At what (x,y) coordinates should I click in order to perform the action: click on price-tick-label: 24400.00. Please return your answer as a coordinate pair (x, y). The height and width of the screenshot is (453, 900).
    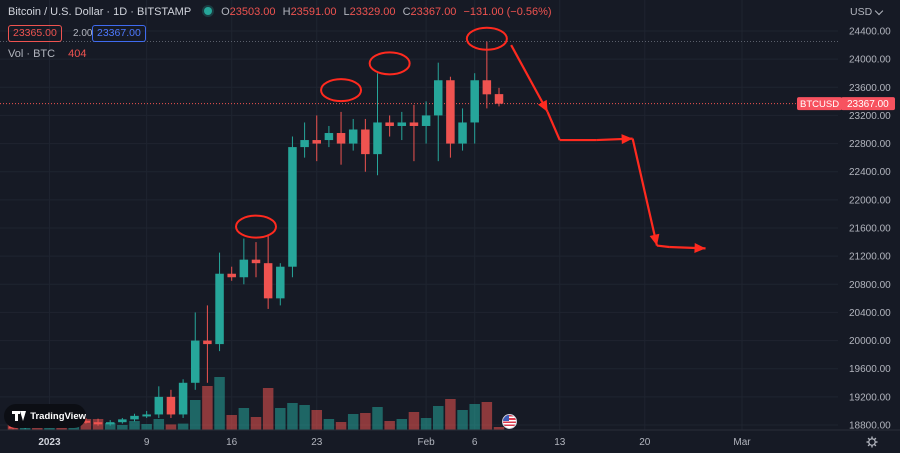
    Looking at the image, I should click on (870, 32).